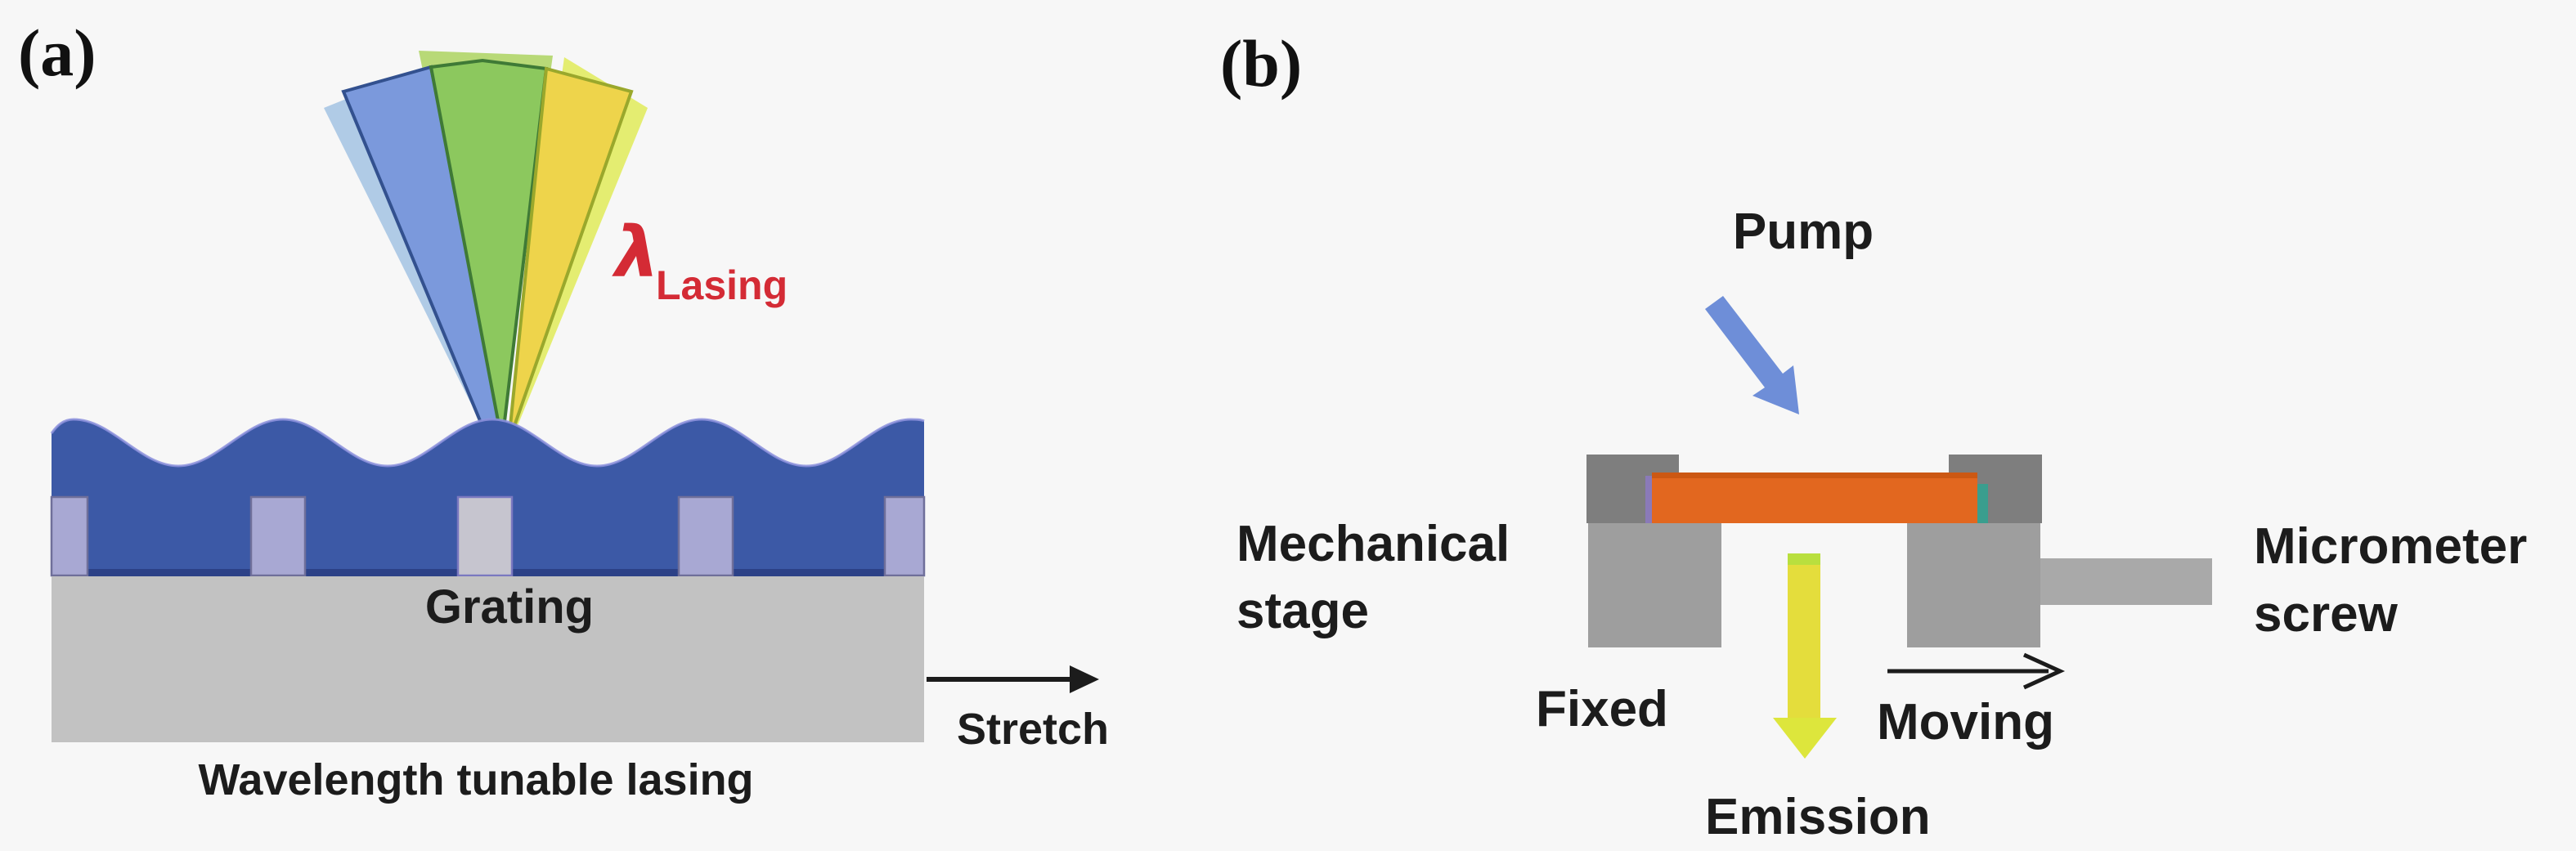 Image resolution: width=2576 pixels, height=851 pixels. I want to click on micrometer-screw-shaft, so click(2126, 581).